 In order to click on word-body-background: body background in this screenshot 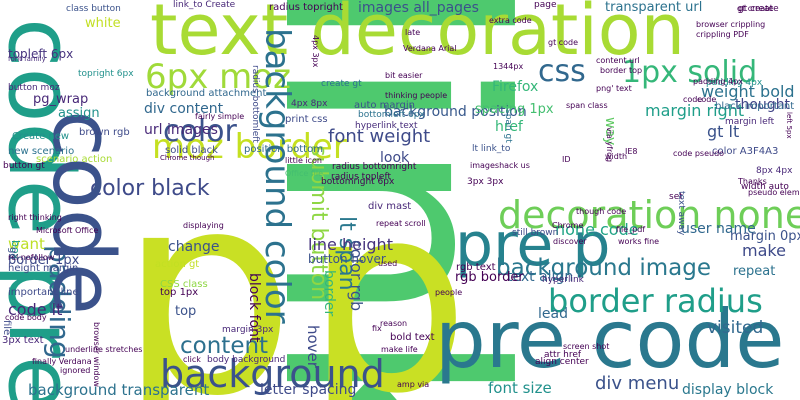, I will do `click(246, 360)`.